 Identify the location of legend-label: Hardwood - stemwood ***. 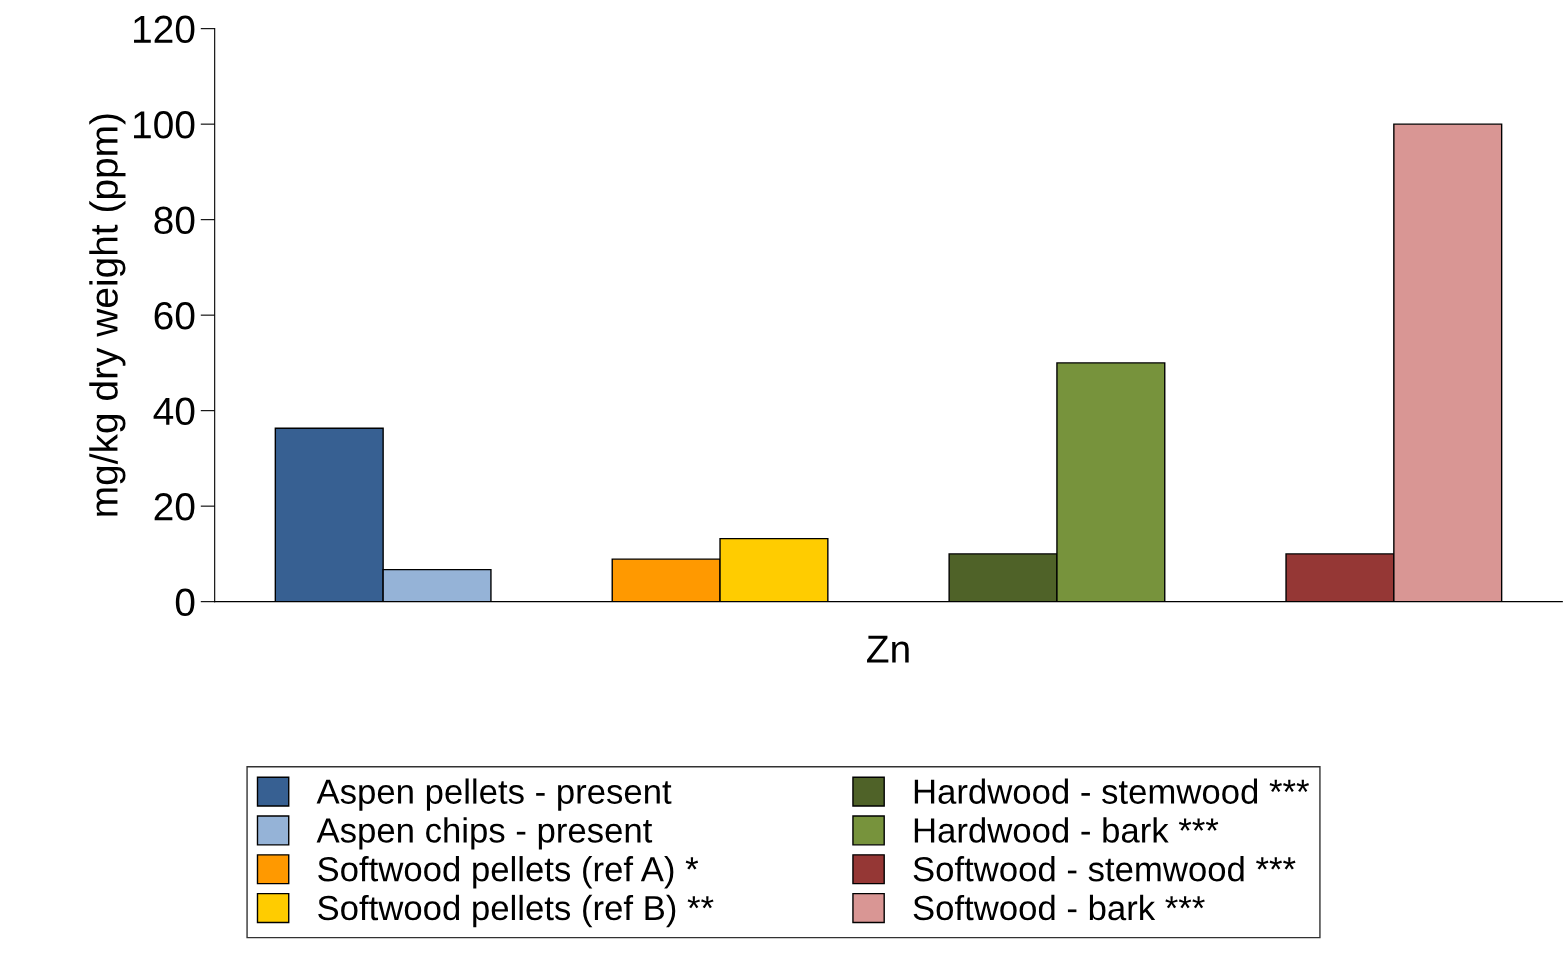
(1111, 791).